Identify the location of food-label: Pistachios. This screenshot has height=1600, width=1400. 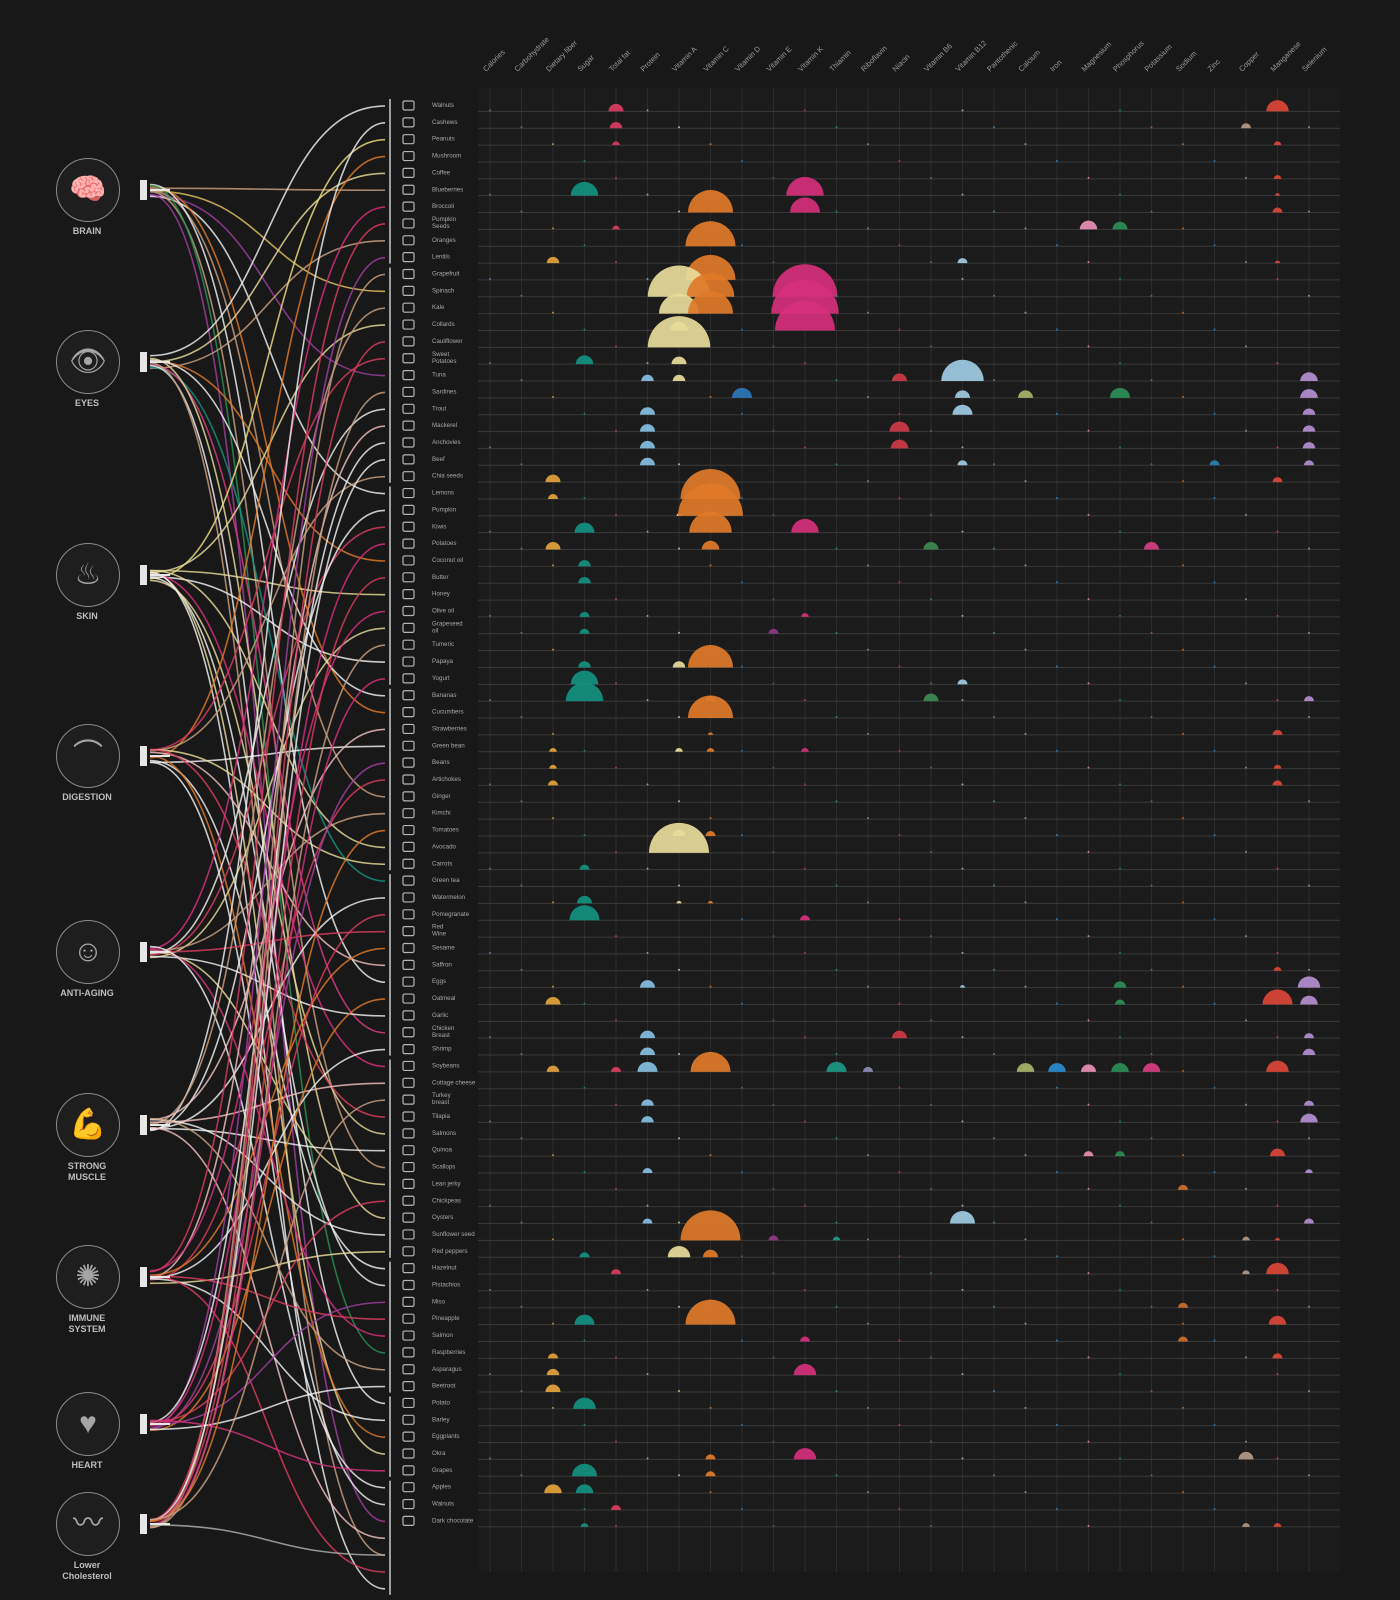
(446, 1285).